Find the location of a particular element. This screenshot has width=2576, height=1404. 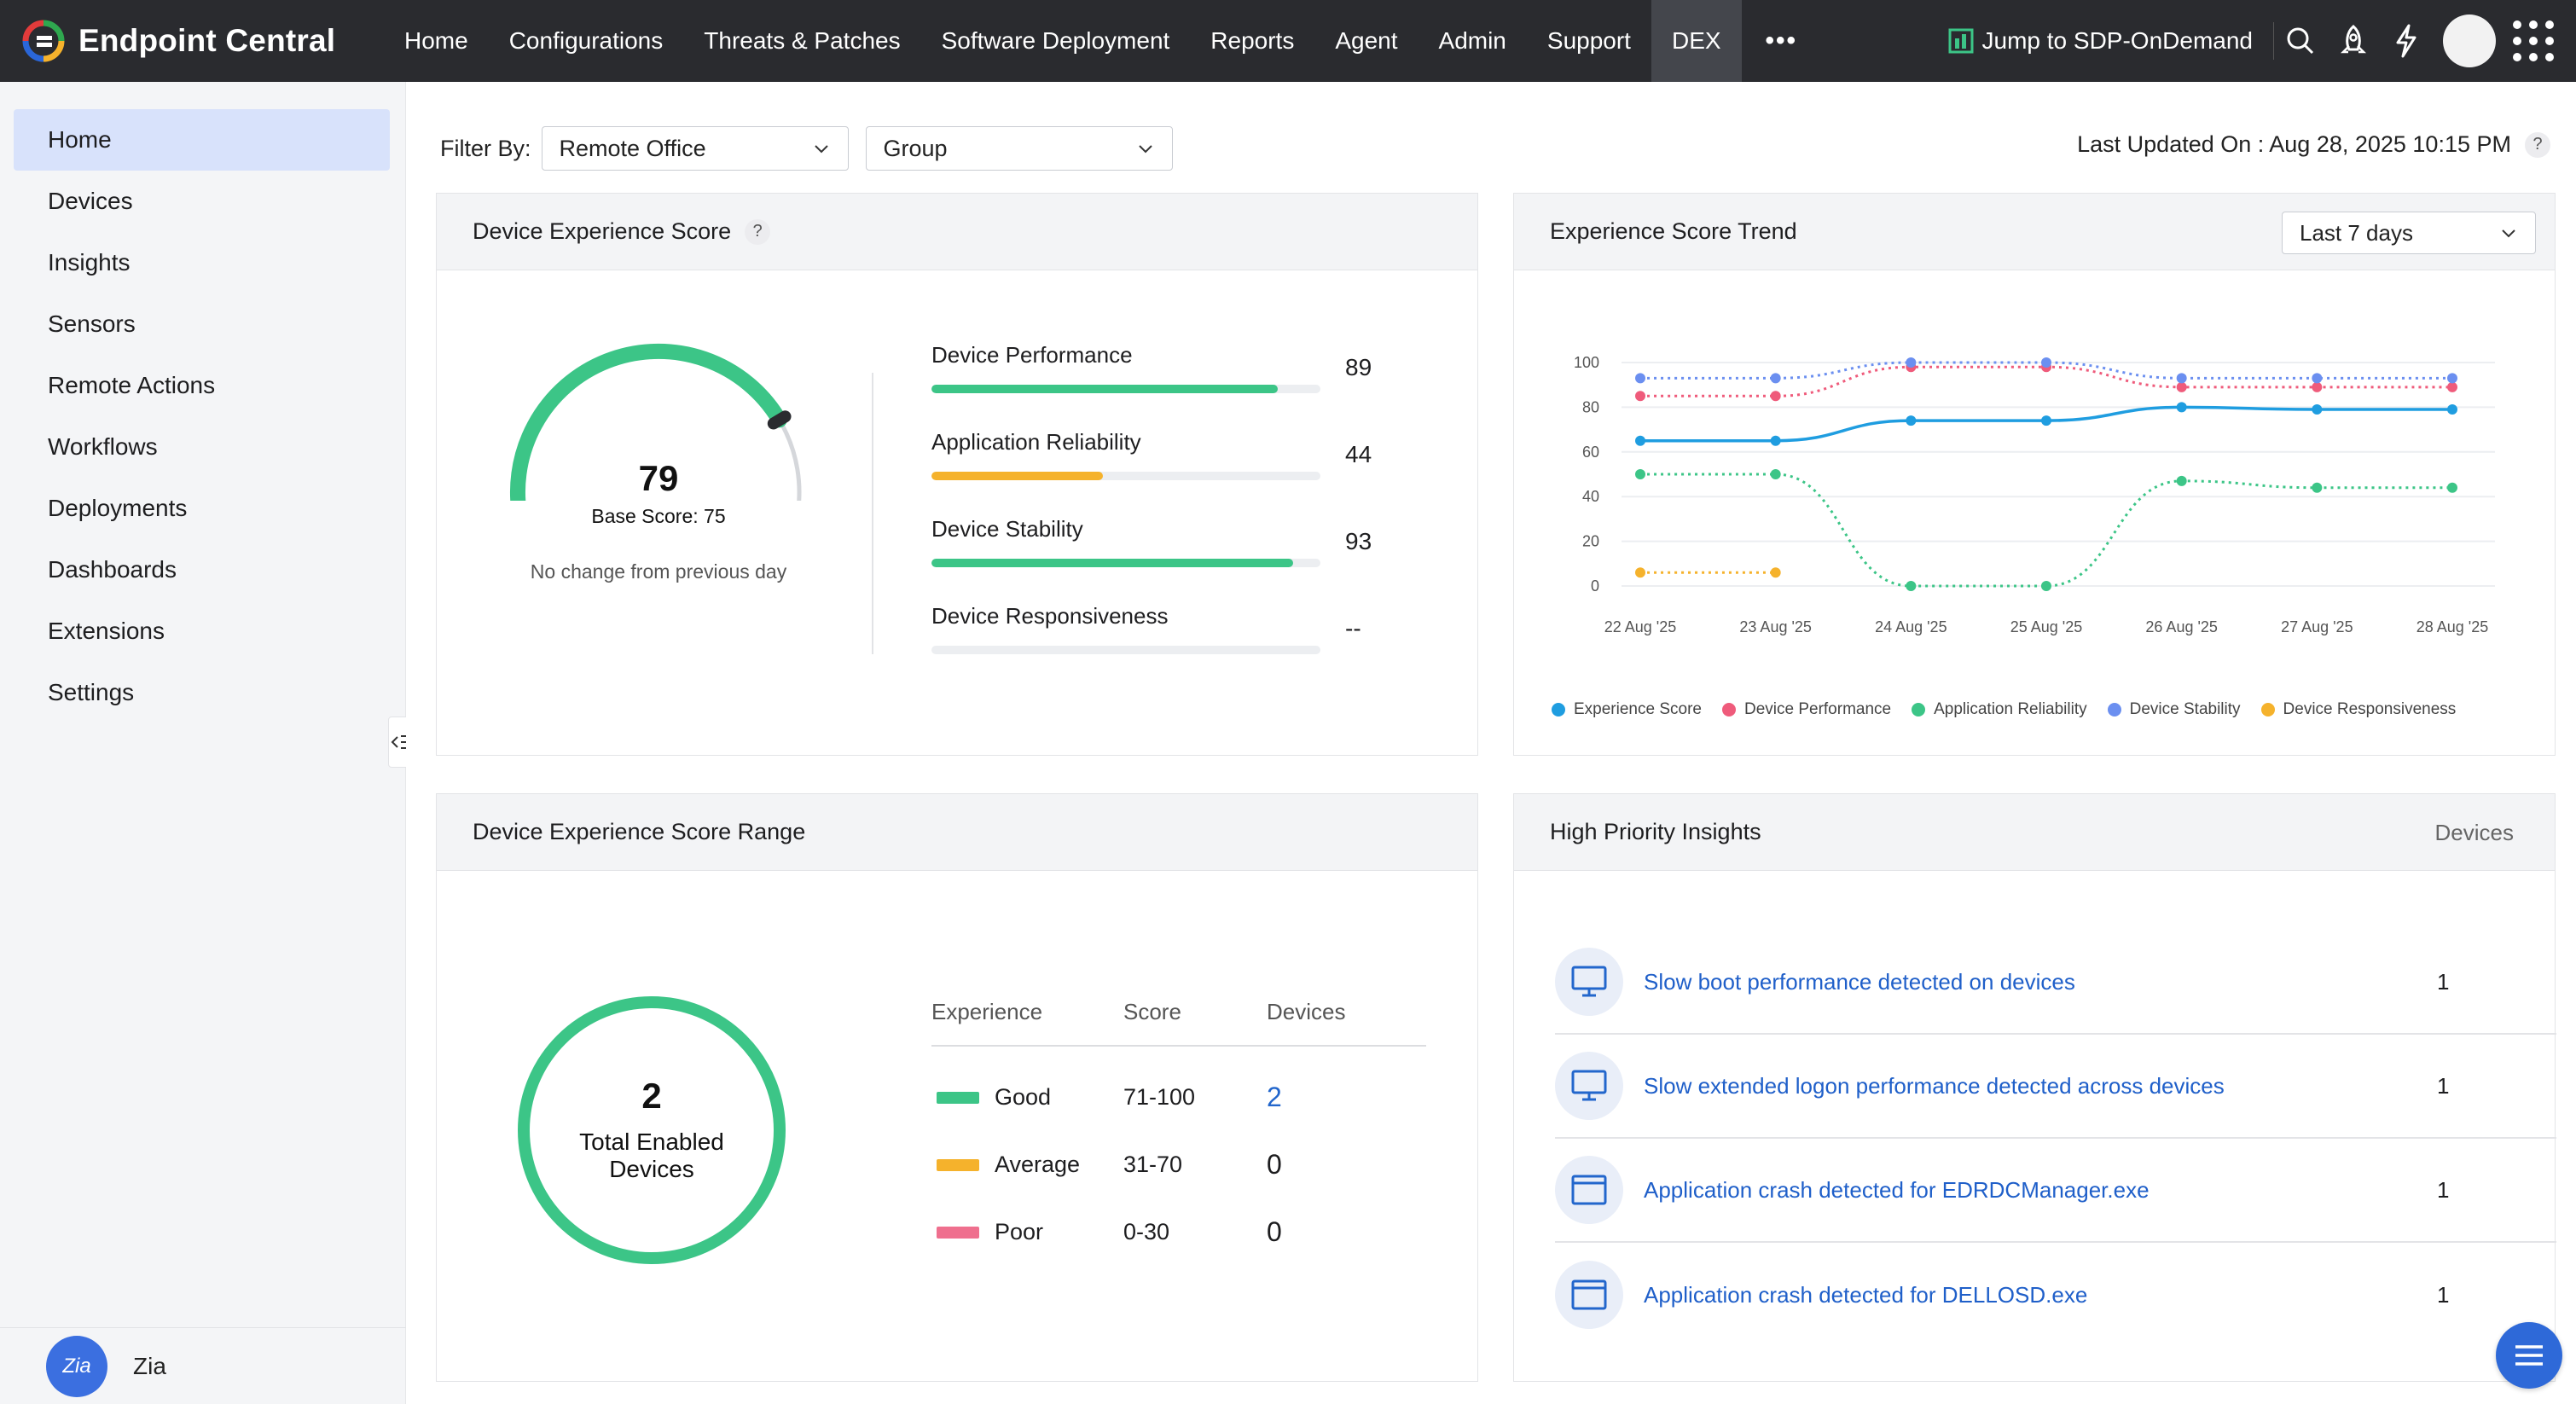

sidebar-item-settings: Settings is located at coordinates (91, 692).